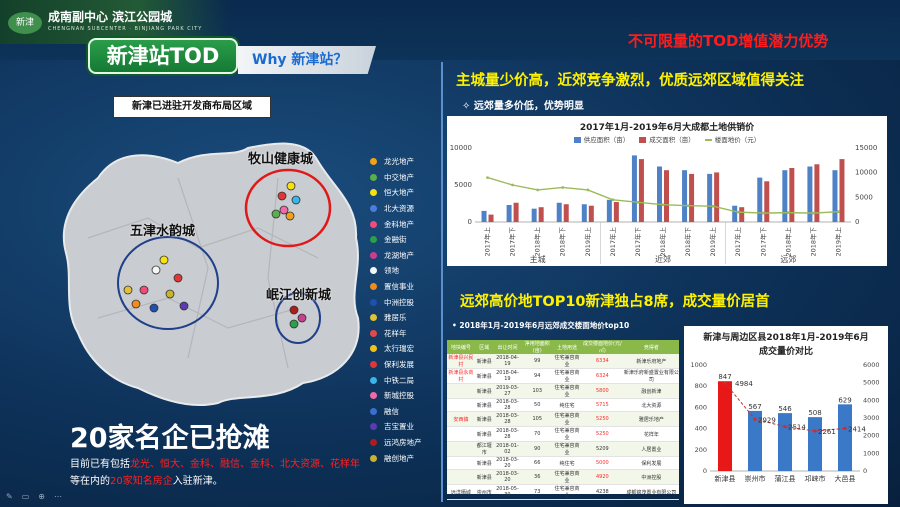  Describe the element at coordinates (787, 242) in the screenshot. I see `x-tick-label: 2018年上` at that location.